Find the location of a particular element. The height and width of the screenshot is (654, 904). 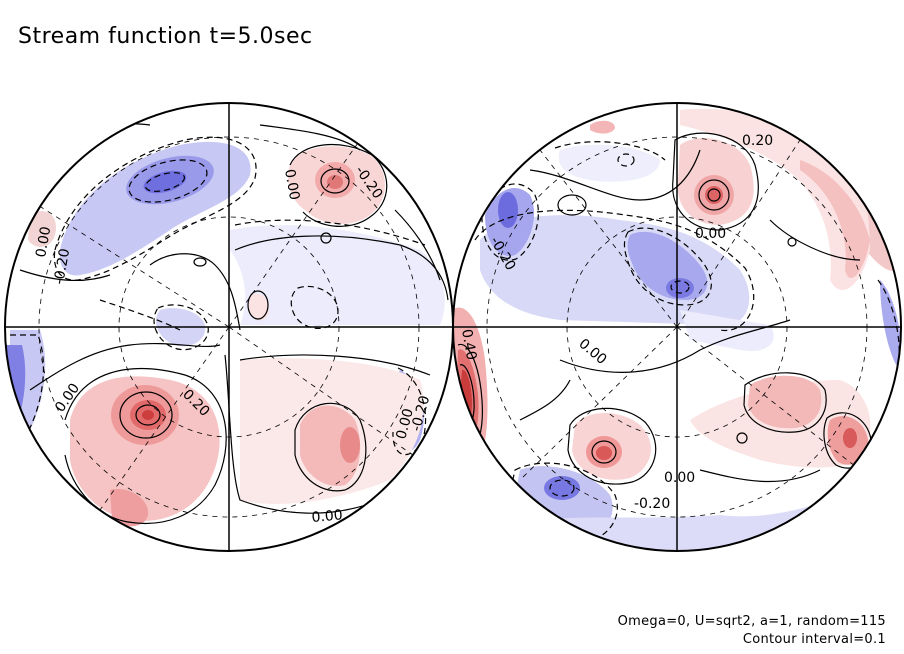

contour-label: 0.20 is located at coordinates (757, 141).